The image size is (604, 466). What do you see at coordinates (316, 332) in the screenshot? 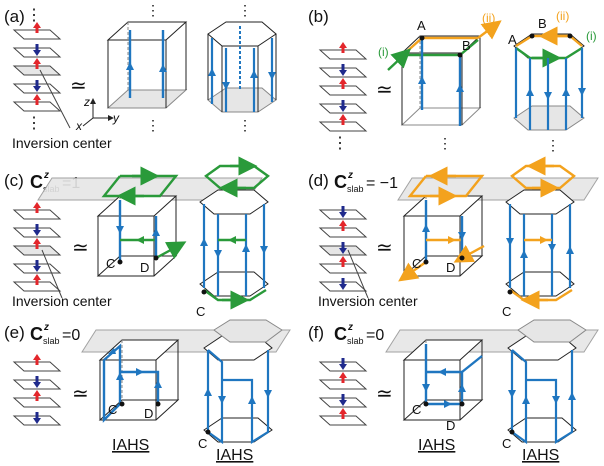
I see `panel-f-label: (f)` at bounding box center [316, 332].